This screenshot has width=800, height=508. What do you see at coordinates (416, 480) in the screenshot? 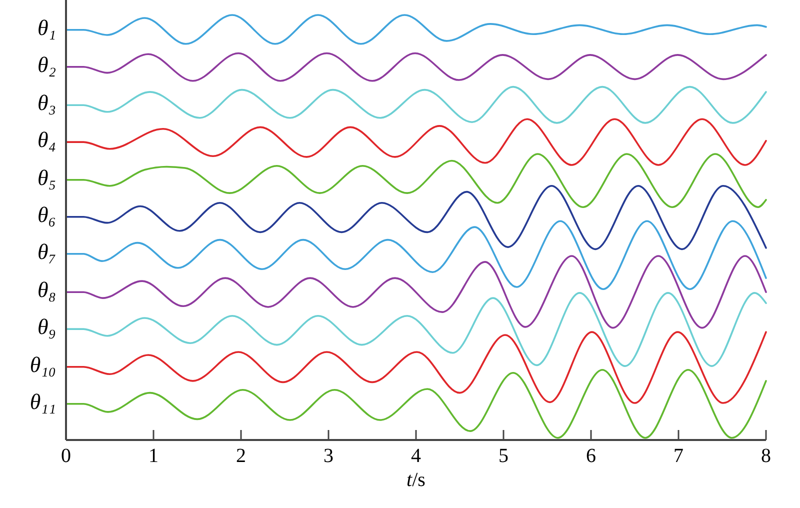
I see `x-axis-title: t/s` at bounding box center [416, 480].